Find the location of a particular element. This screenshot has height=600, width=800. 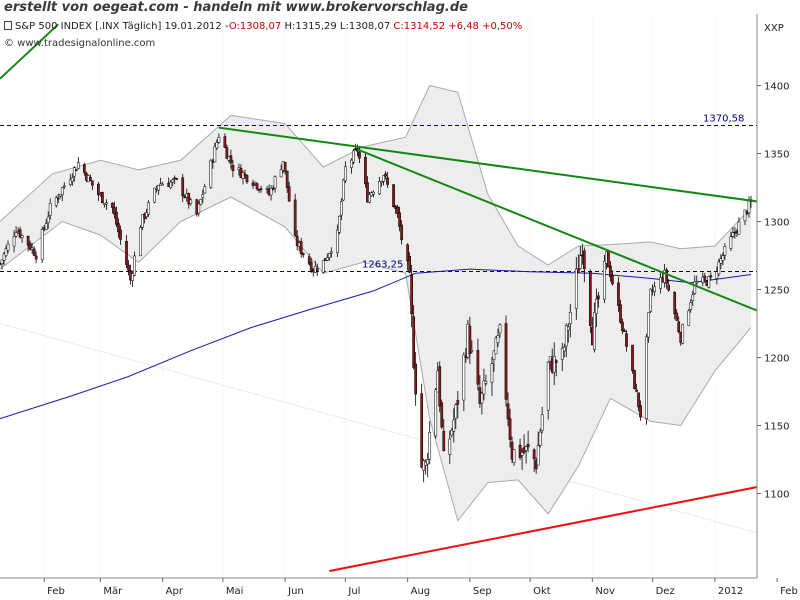

x-tick-label: Mai is located at coordinates (235, 591).